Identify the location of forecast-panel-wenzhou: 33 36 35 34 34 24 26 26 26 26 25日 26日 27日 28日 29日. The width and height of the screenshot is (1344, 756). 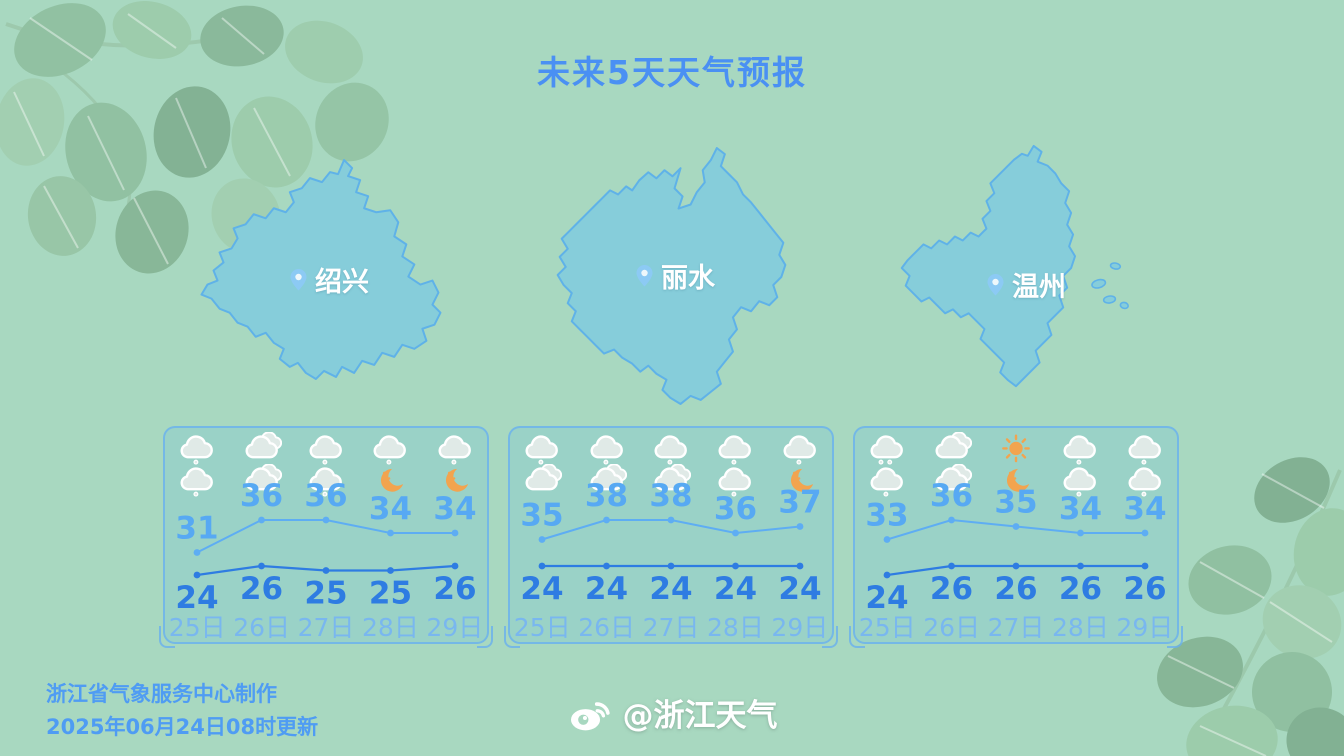
(1016, 537).